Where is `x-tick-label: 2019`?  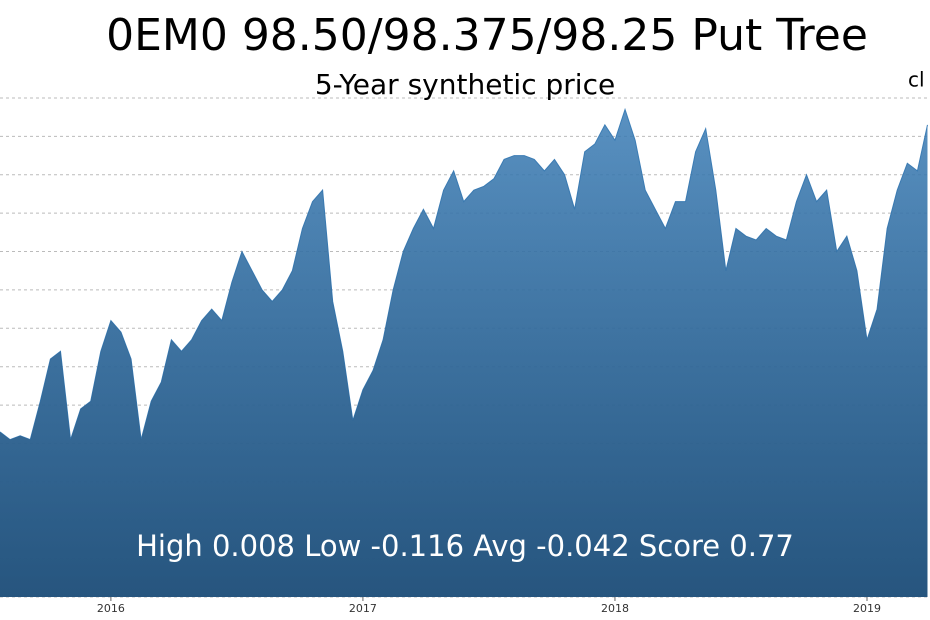 x-tick-label: 2019 is located at coordinates (867, 608).